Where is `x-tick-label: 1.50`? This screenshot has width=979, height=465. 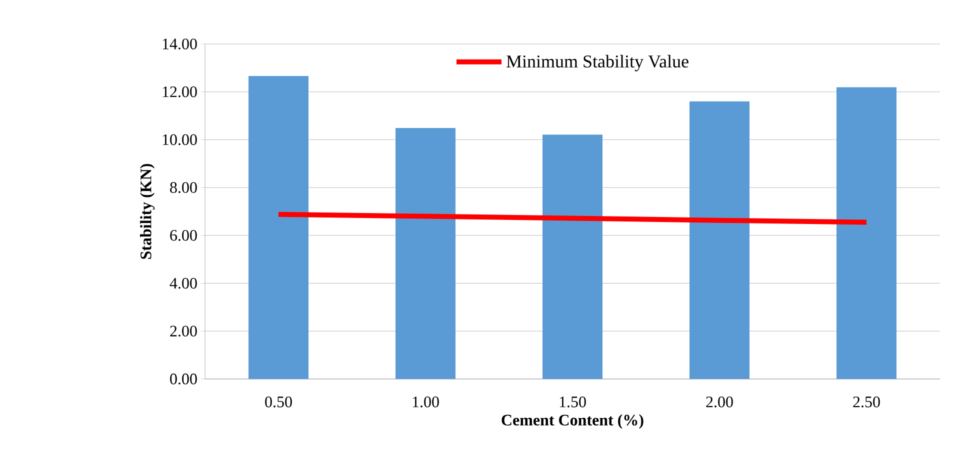 x-tick-label: 1.50 is located at coordinates (573, 402).